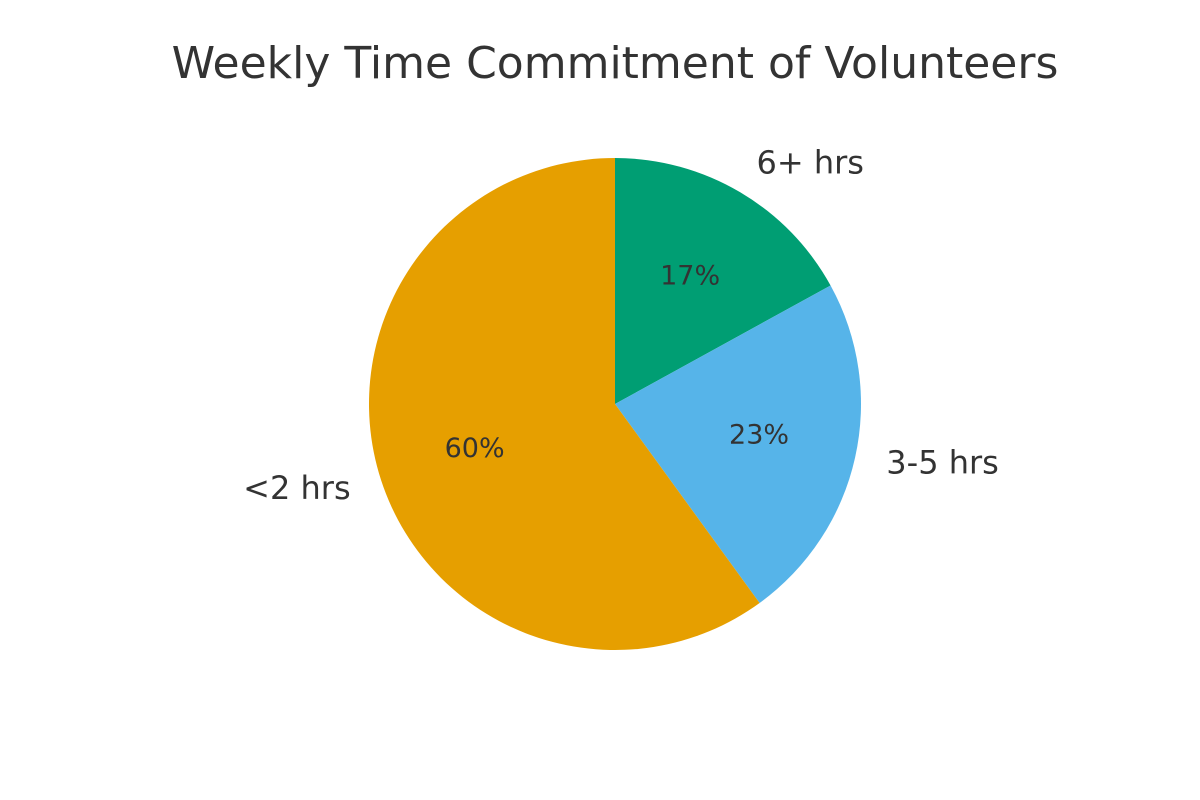 This screenshot has height=800, width=1200. I want to click on slice-label-6-plus-hrs: 6+ hrs, so click(810, 163).